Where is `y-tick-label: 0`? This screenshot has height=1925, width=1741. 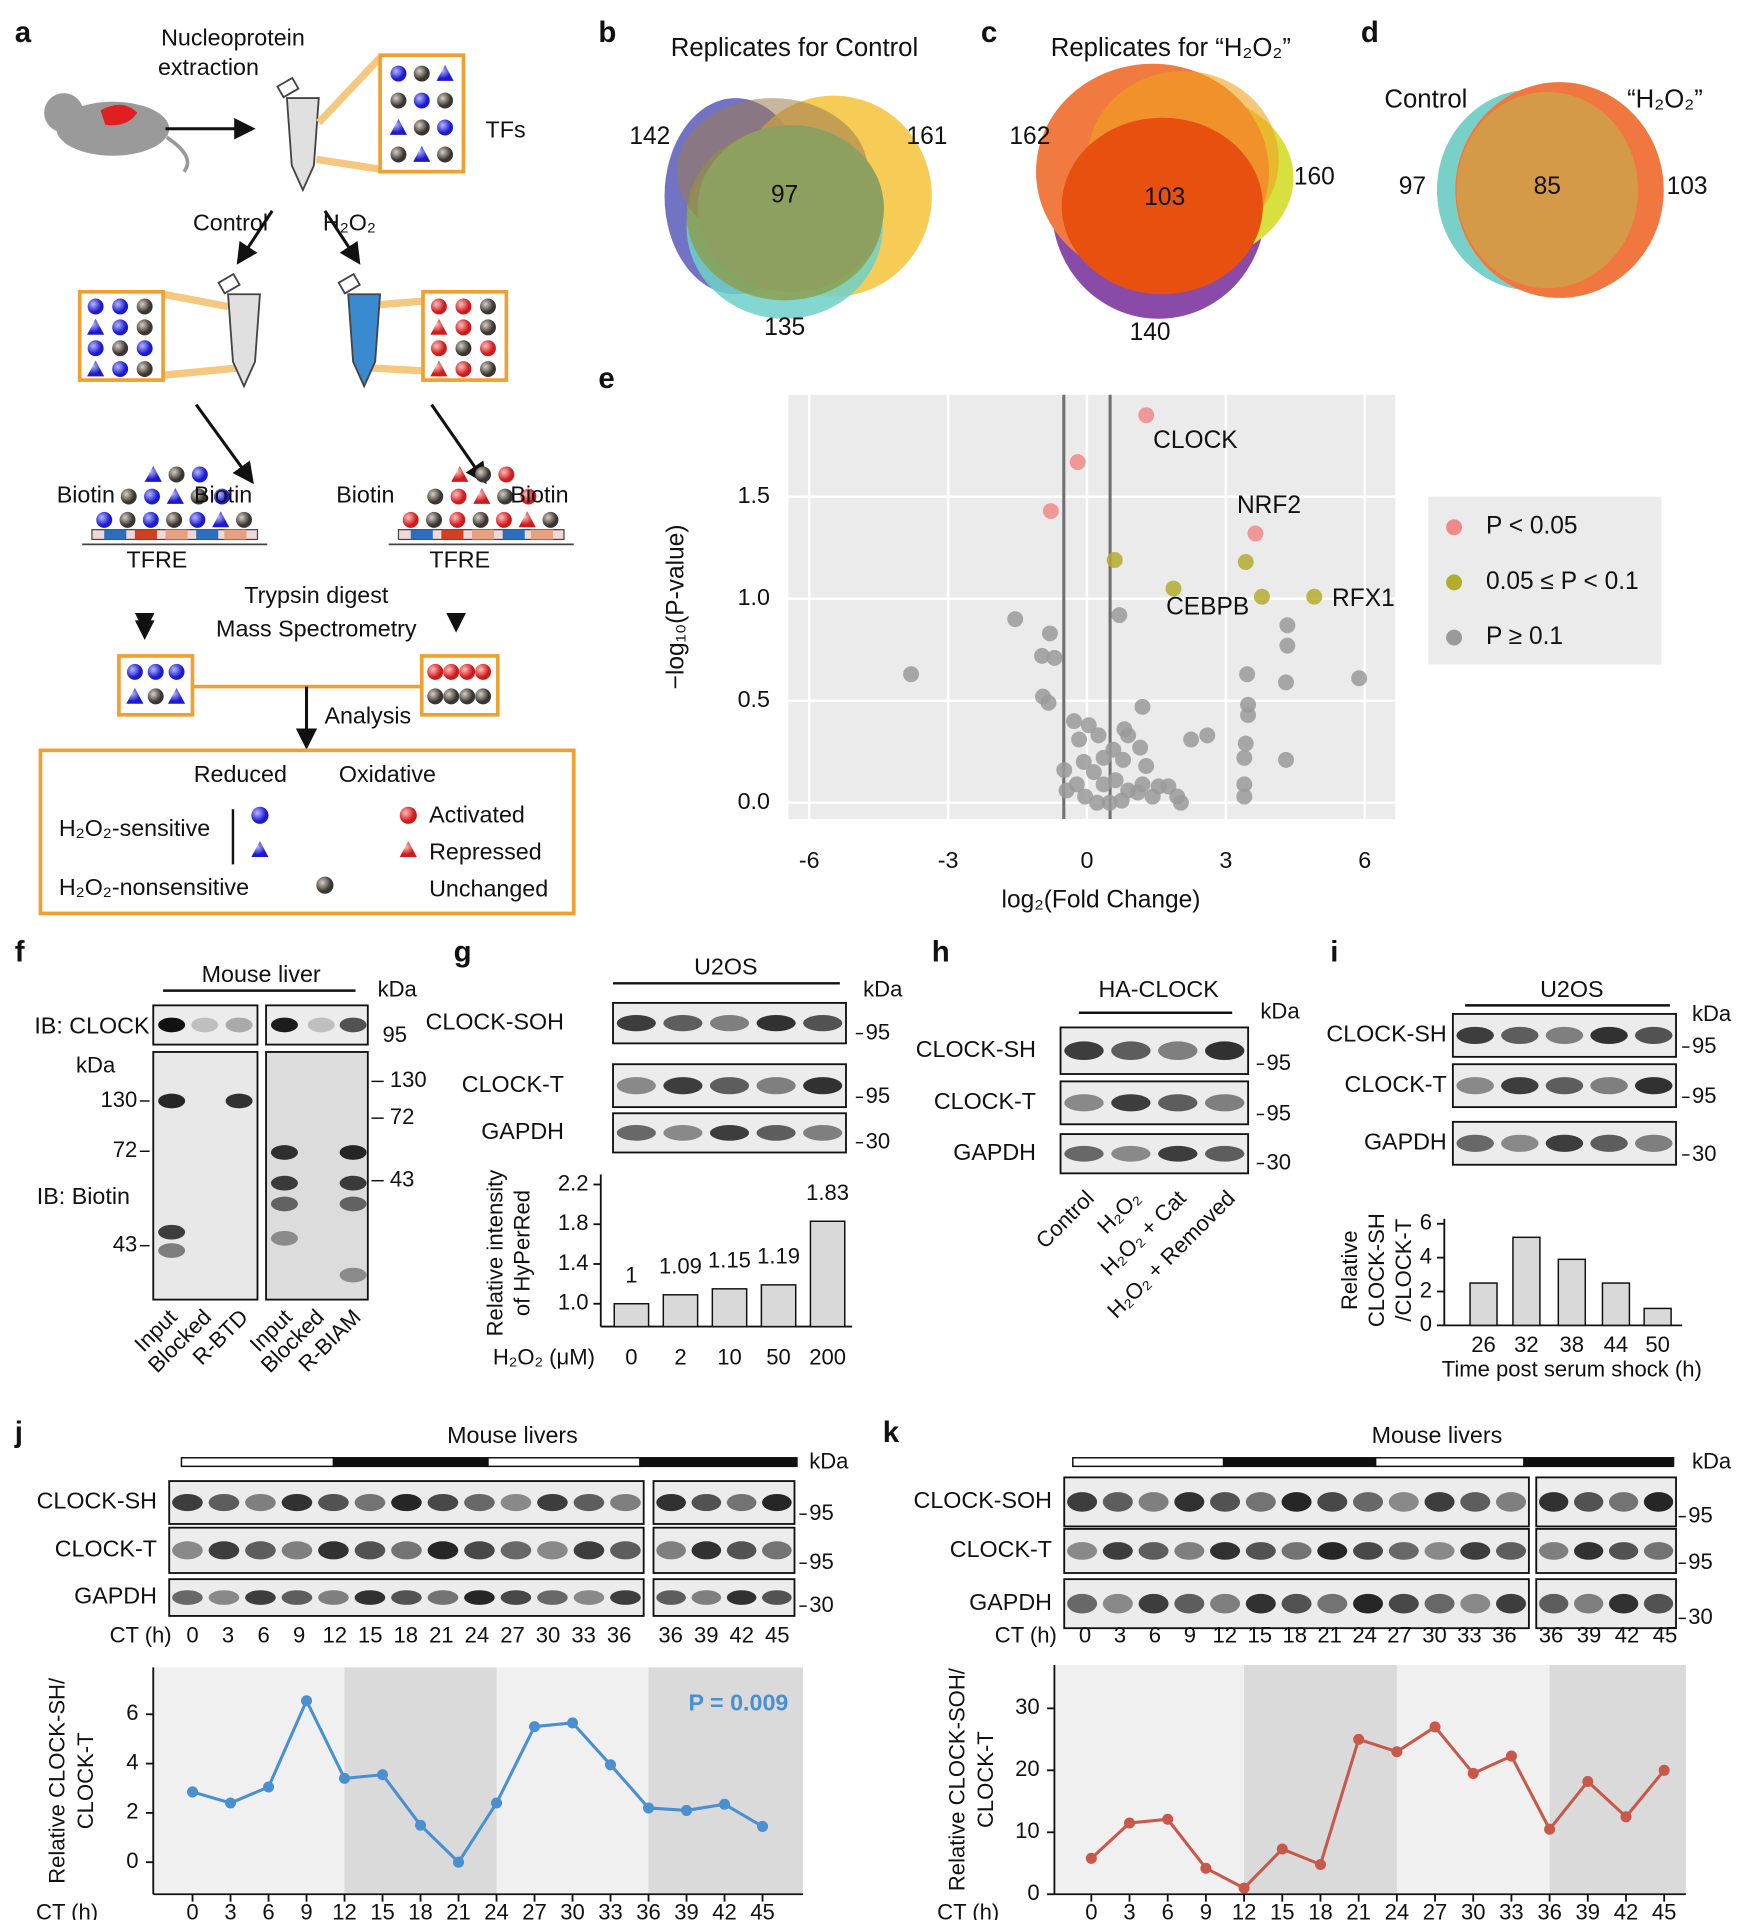 y-tick-label: 0 is located at coordinates (1426, 1323).